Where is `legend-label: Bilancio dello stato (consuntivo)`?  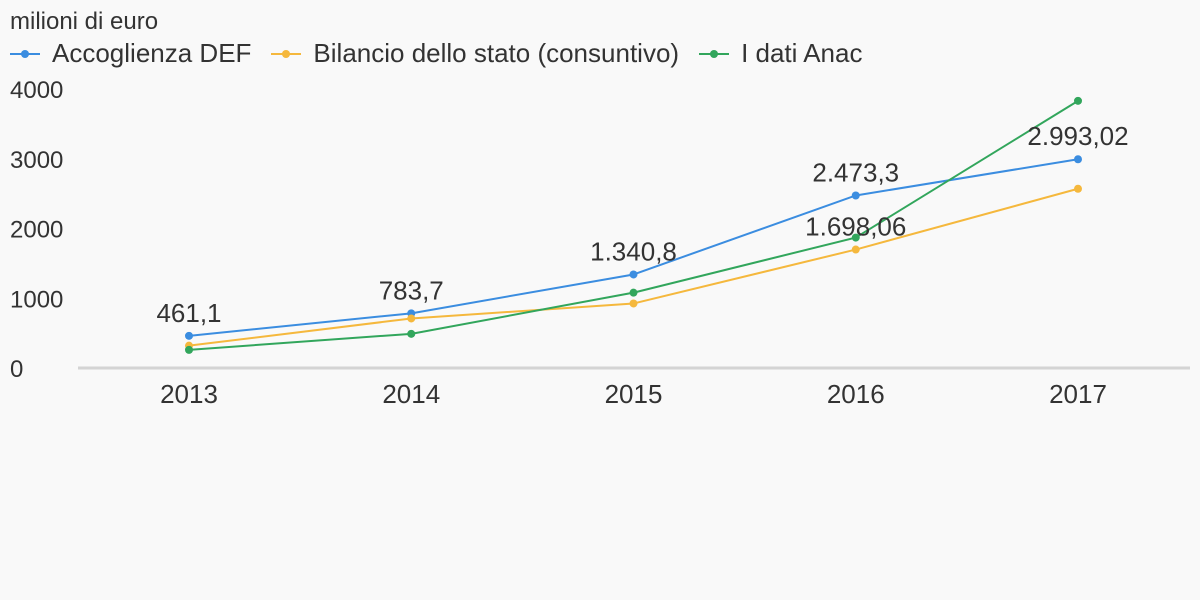 legend-label: Bilancio dello stato (consuntivo) is located at coordinates (496, 53).